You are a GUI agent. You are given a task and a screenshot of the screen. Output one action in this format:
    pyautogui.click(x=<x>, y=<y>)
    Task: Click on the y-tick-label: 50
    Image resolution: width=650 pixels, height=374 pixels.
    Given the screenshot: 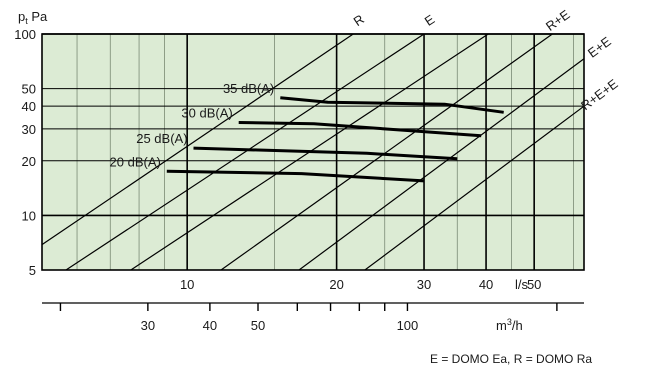 What is the action you would take?
    pyautogui.click(x=29, y=89)
    